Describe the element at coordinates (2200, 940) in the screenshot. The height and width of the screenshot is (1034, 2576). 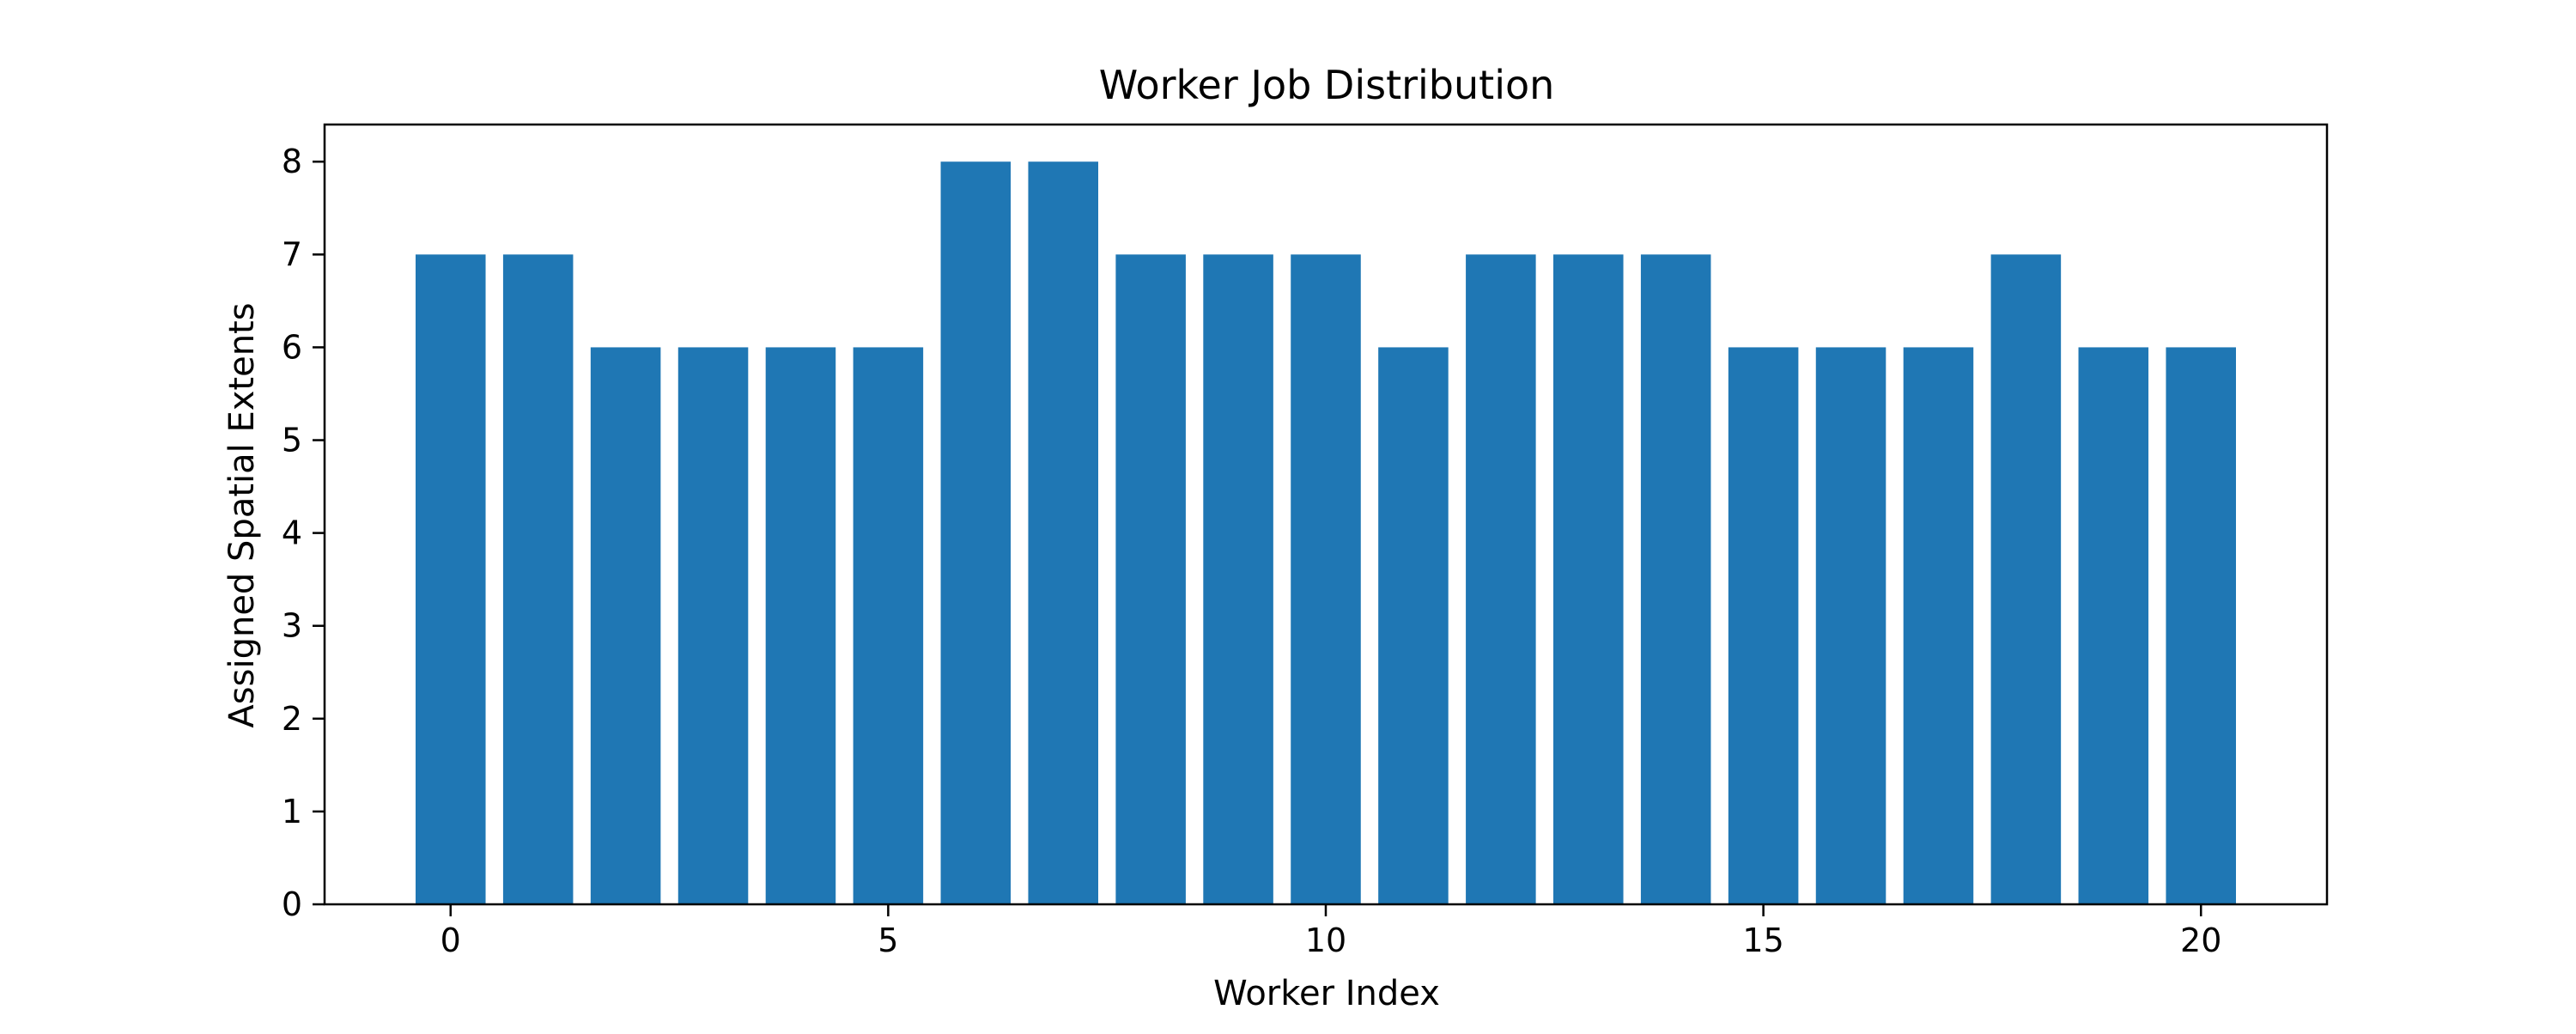
I see `x-tick-label: 20` at that location.